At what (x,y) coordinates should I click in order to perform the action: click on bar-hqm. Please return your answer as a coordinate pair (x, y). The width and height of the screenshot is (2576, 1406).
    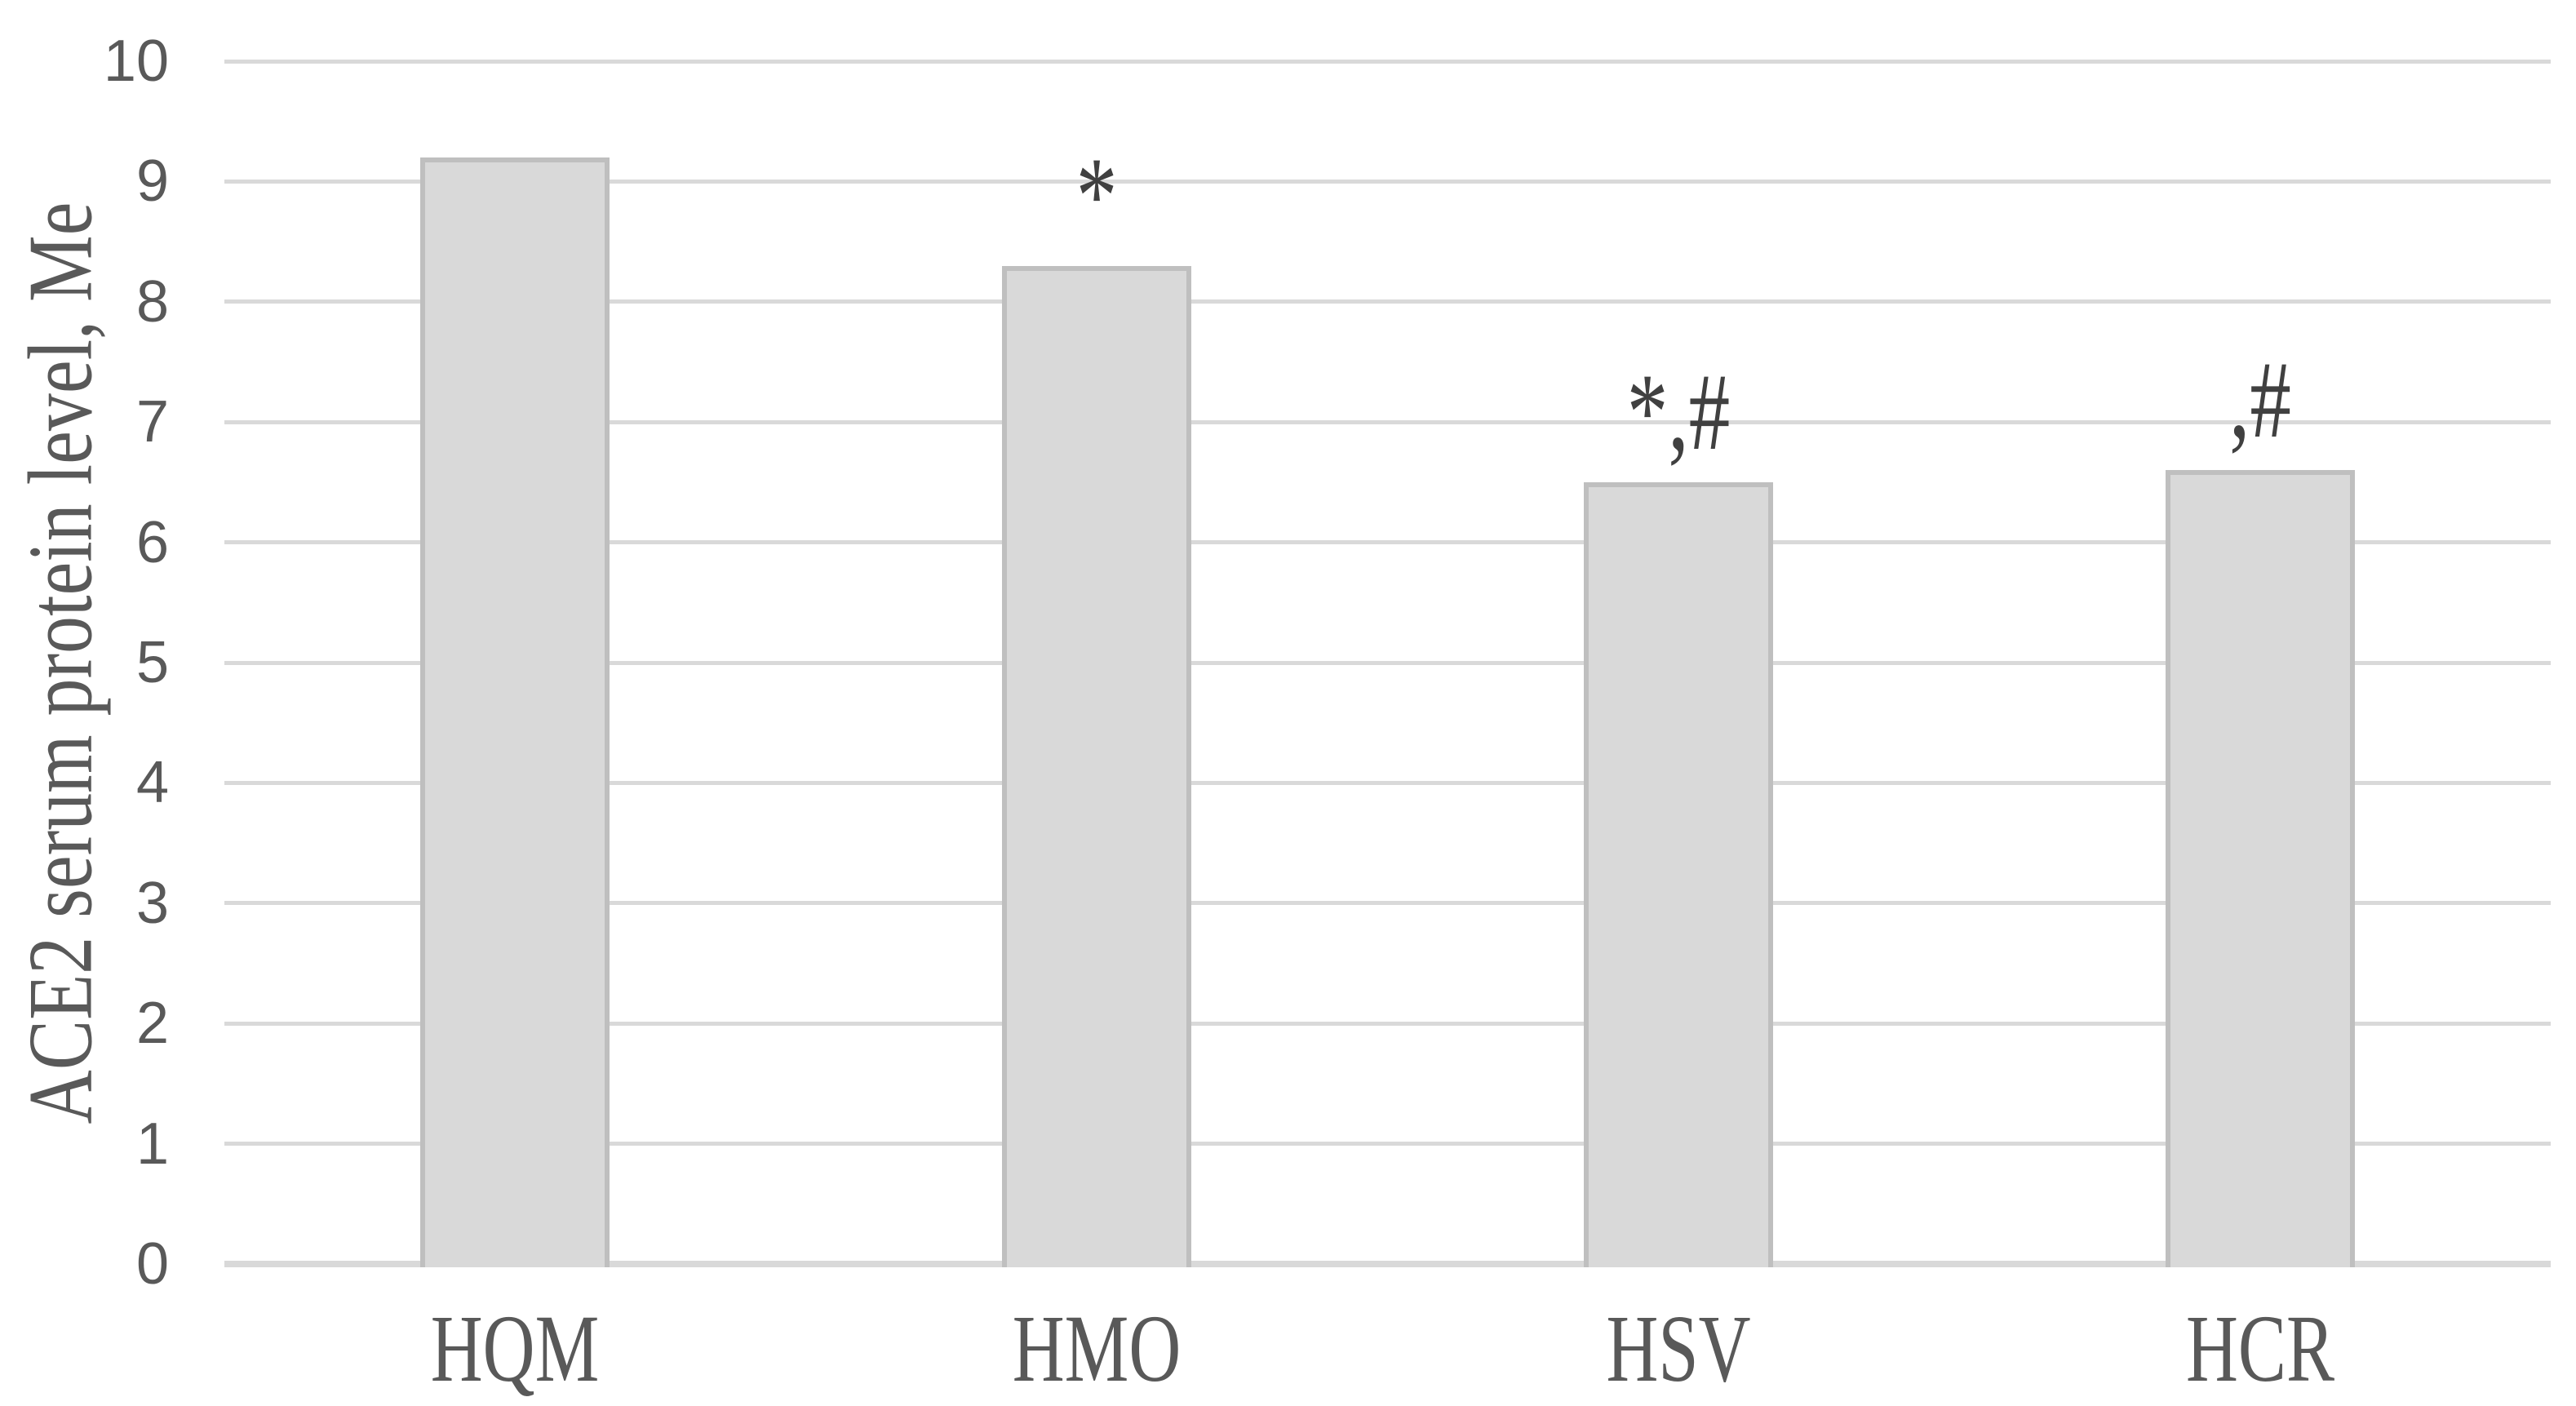
    Looking at the image, I should click on (515, 712).